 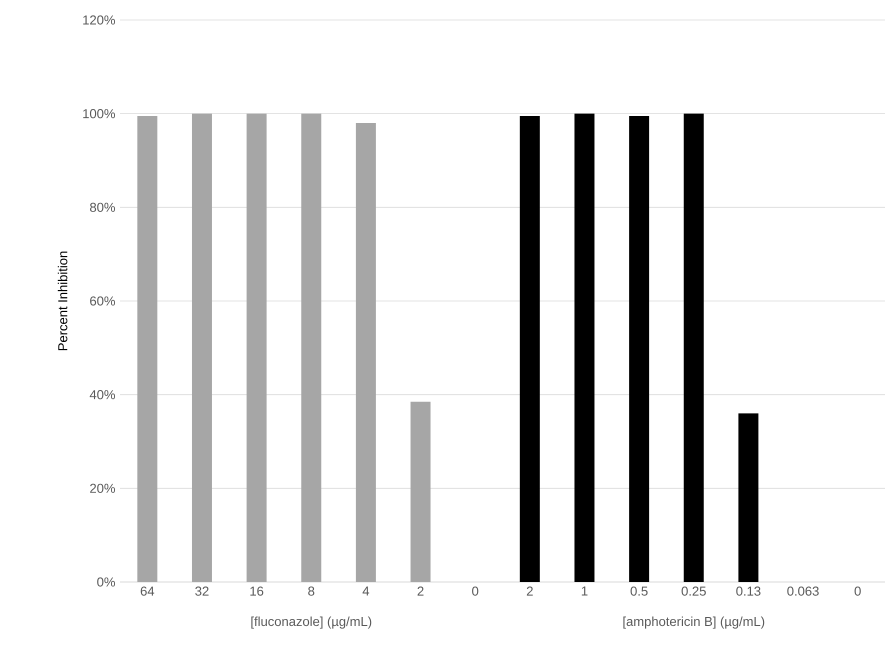 I want to click on text: [amphotericin B] (µg/mL), so click(x=693, y=622).